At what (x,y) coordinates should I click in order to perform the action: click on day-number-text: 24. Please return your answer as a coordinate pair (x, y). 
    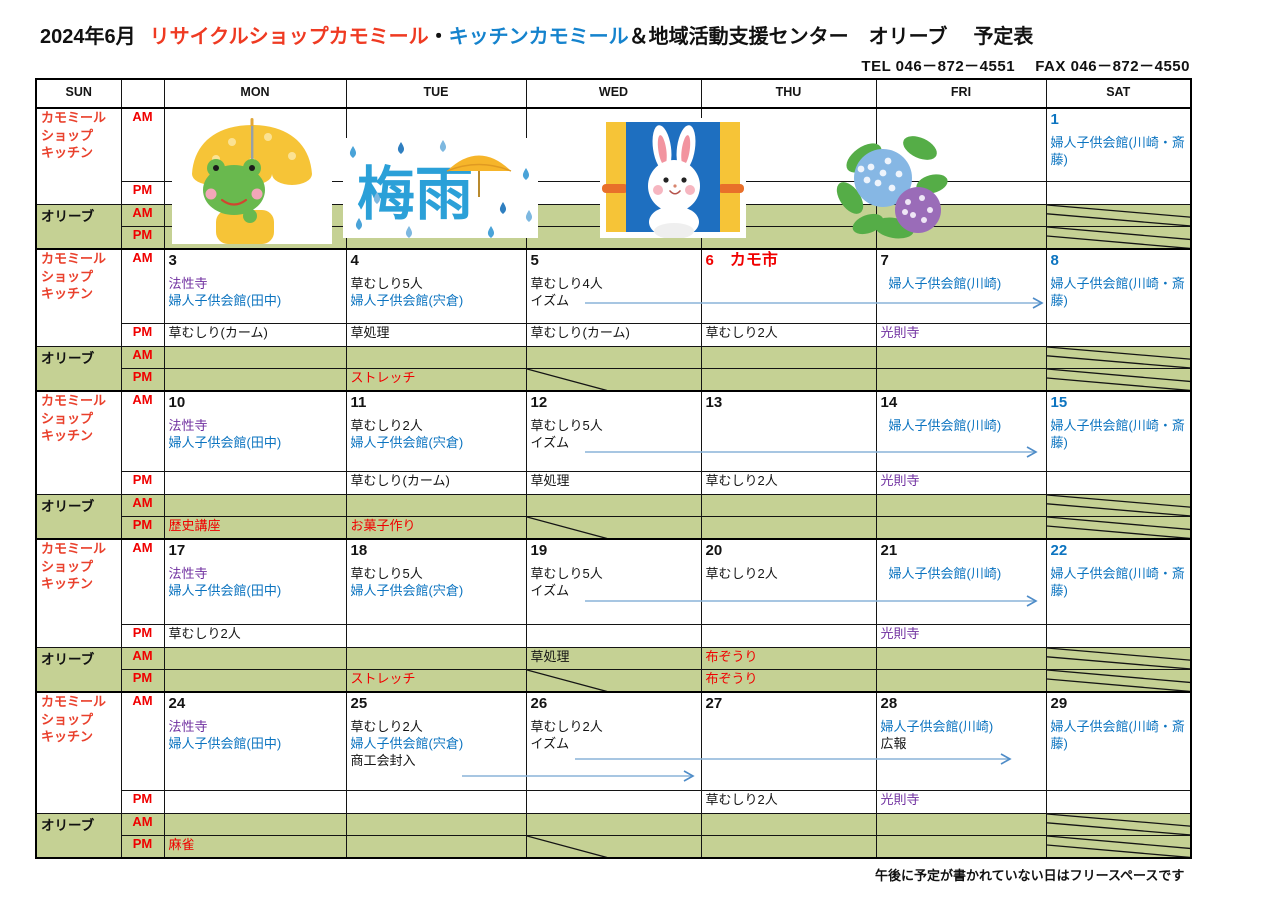
    Looking at the image, I should click on (177, 703).